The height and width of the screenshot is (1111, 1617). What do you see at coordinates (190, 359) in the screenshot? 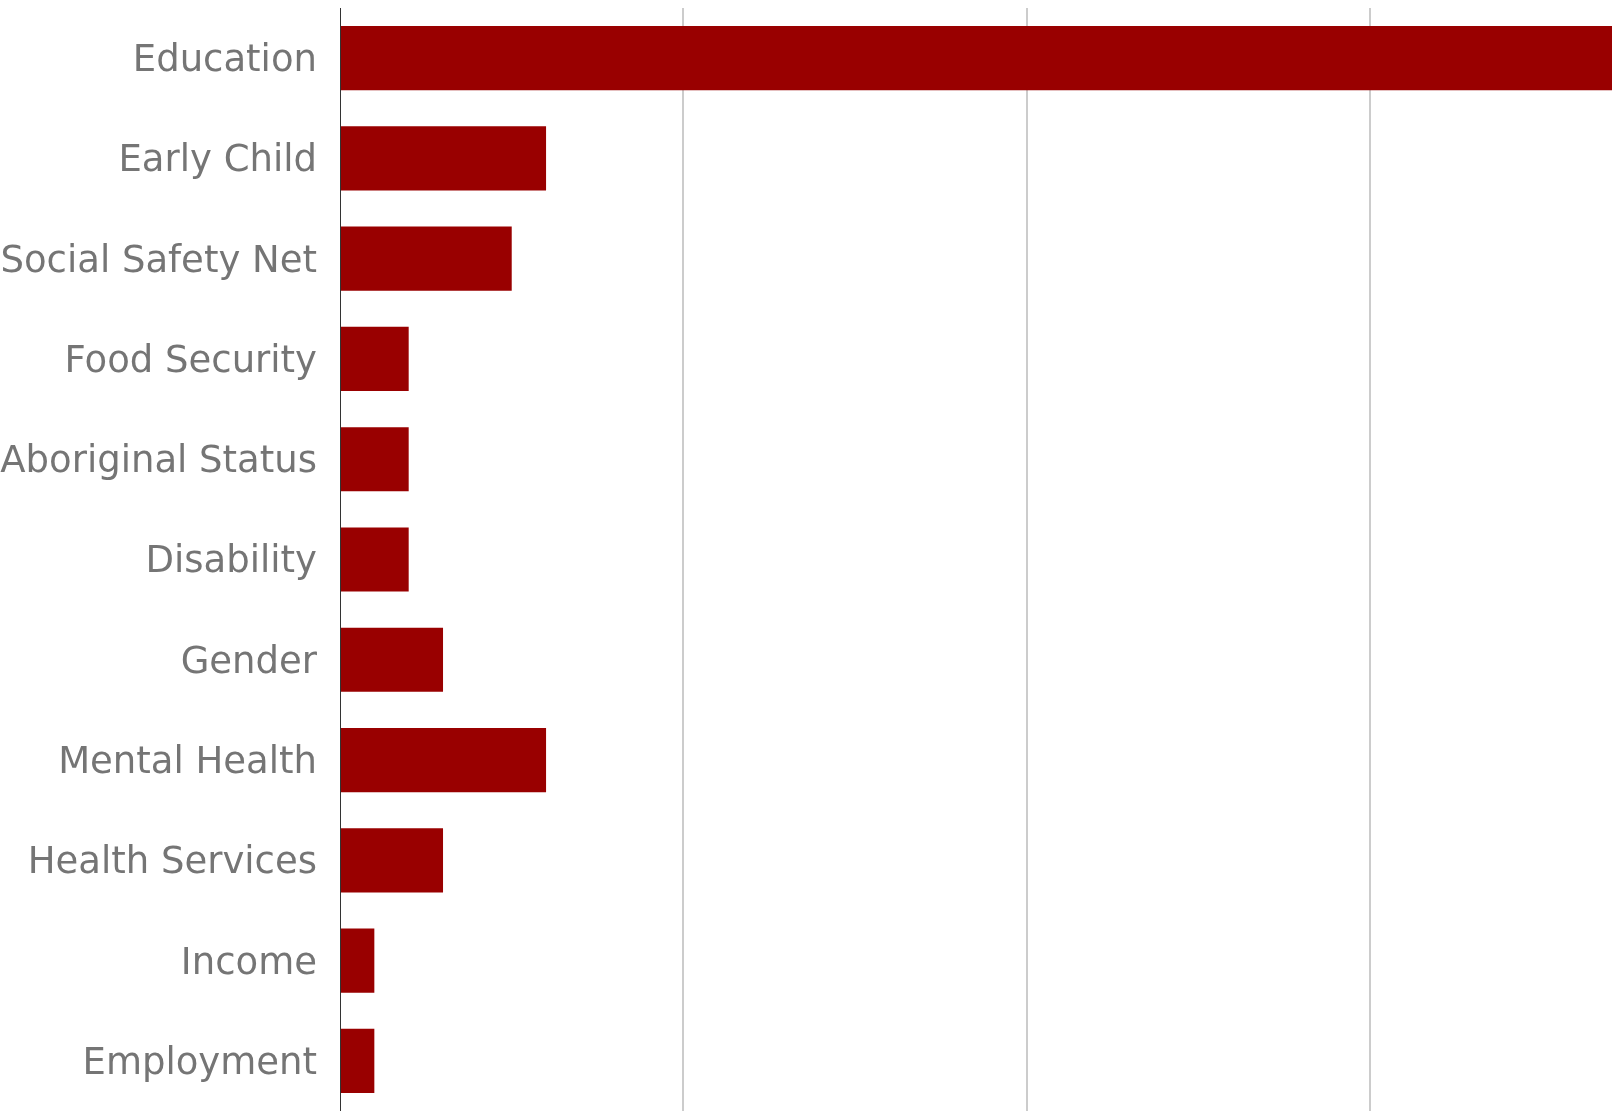
I see `y-tick-label: Food Security` at bounding box center [190, 359].